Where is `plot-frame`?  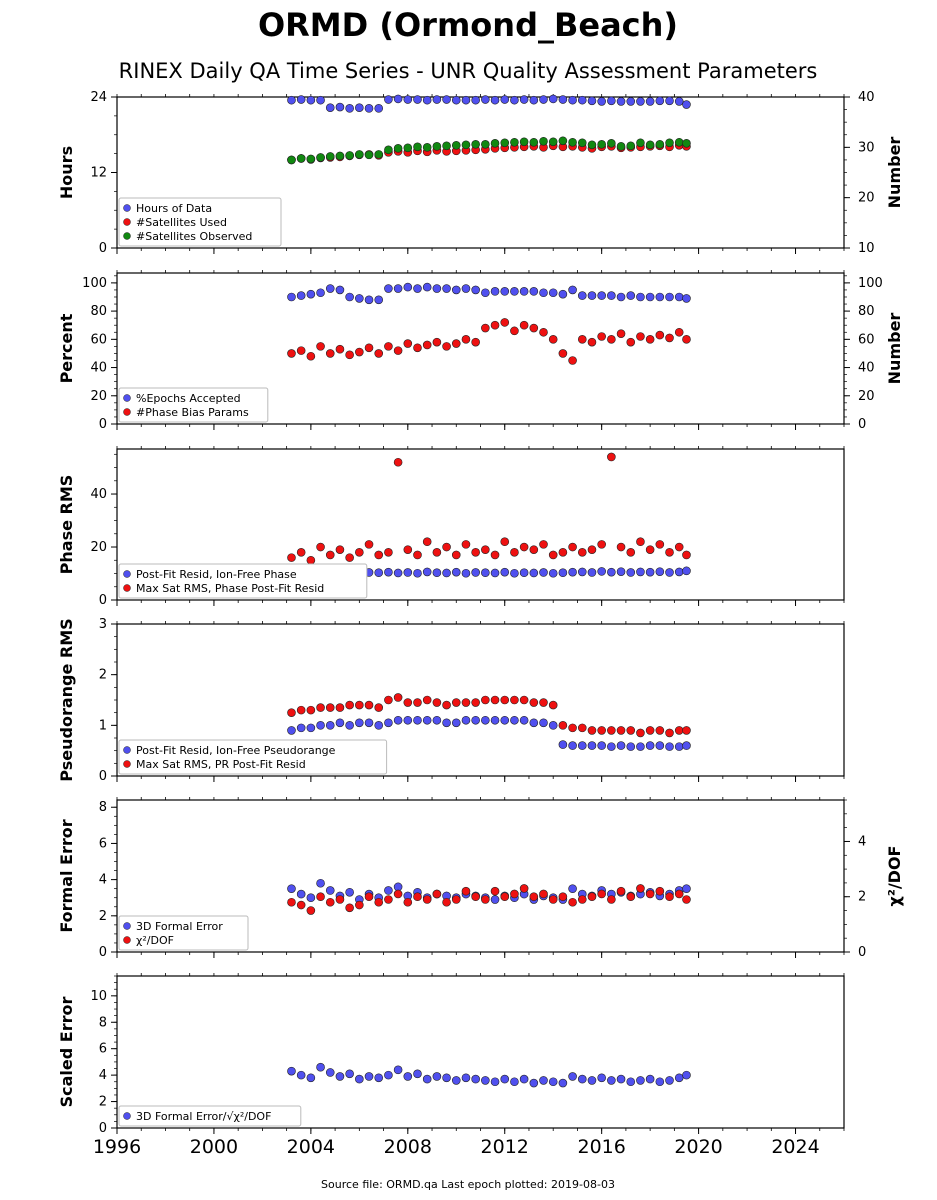
plot-frame is located at coordinates (480, 1052).